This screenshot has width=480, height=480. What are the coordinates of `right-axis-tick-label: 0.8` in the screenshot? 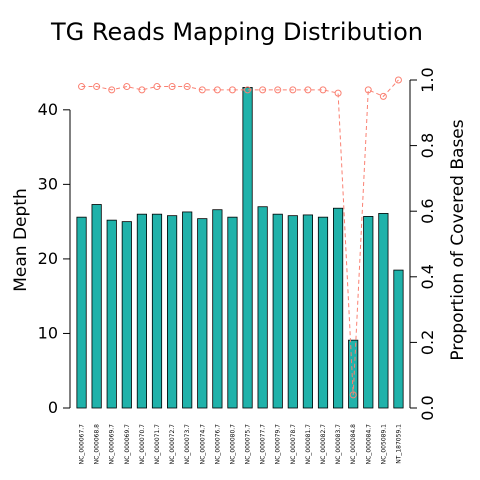 It's located at (427, 145).